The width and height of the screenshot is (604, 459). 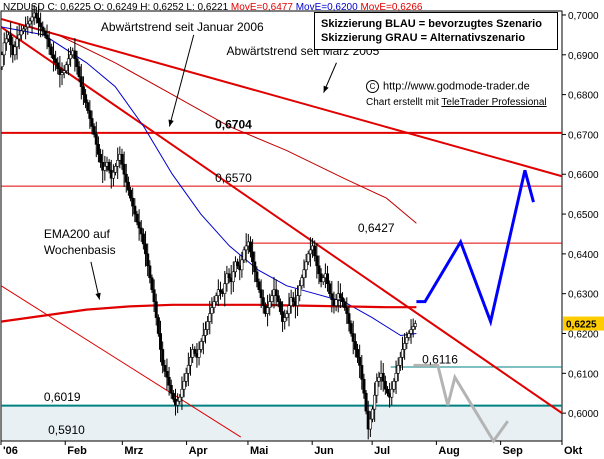 I want to click on copyright-icon: C, so click(x=372, y=86).